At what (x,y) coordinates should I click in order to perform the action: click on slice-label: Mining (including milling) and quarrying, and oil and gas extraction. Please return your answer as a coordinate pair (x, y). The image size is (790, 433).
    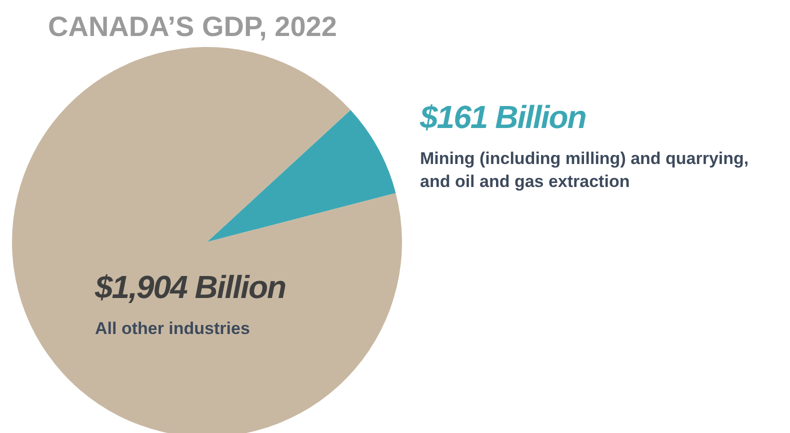
    Looking at the image, I should click on (584, 170).